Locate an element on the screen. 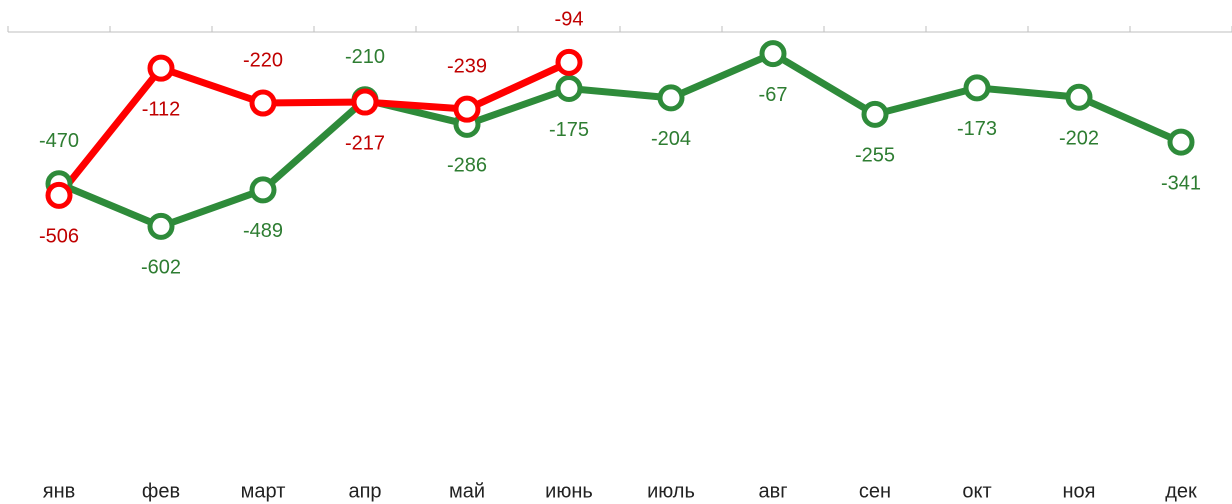 The width and height of the screenshot is (1232, 504). data-label: -286 is located at coordinates (467, 166).